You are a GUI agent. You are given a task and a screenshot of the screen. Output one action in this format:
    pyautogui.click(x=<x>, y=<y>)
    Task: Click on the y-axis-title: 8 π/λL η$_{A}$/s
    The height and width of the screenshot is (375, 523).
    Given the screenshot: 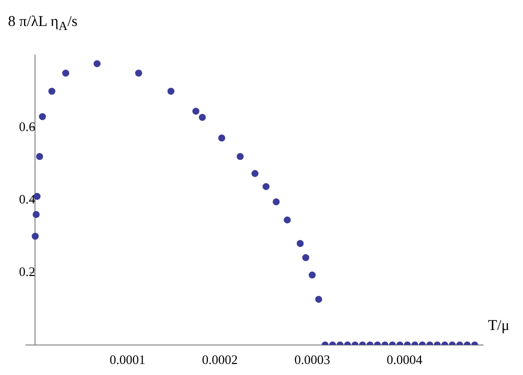 What is the action you would take?
    pyautogui.click(x=43, y=24)
    